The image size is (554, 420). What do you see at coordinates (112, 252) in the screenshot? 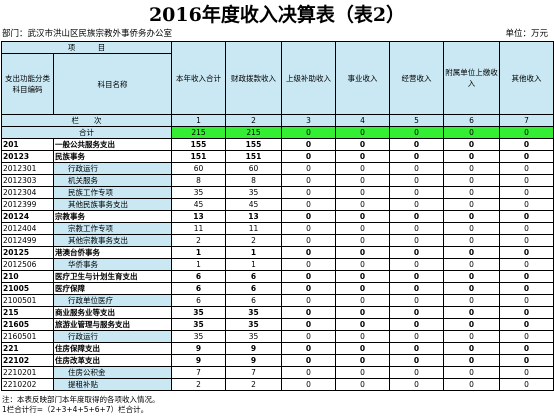
I see `row-name: 港澳台侨事务` at bounding box center [112, 252].